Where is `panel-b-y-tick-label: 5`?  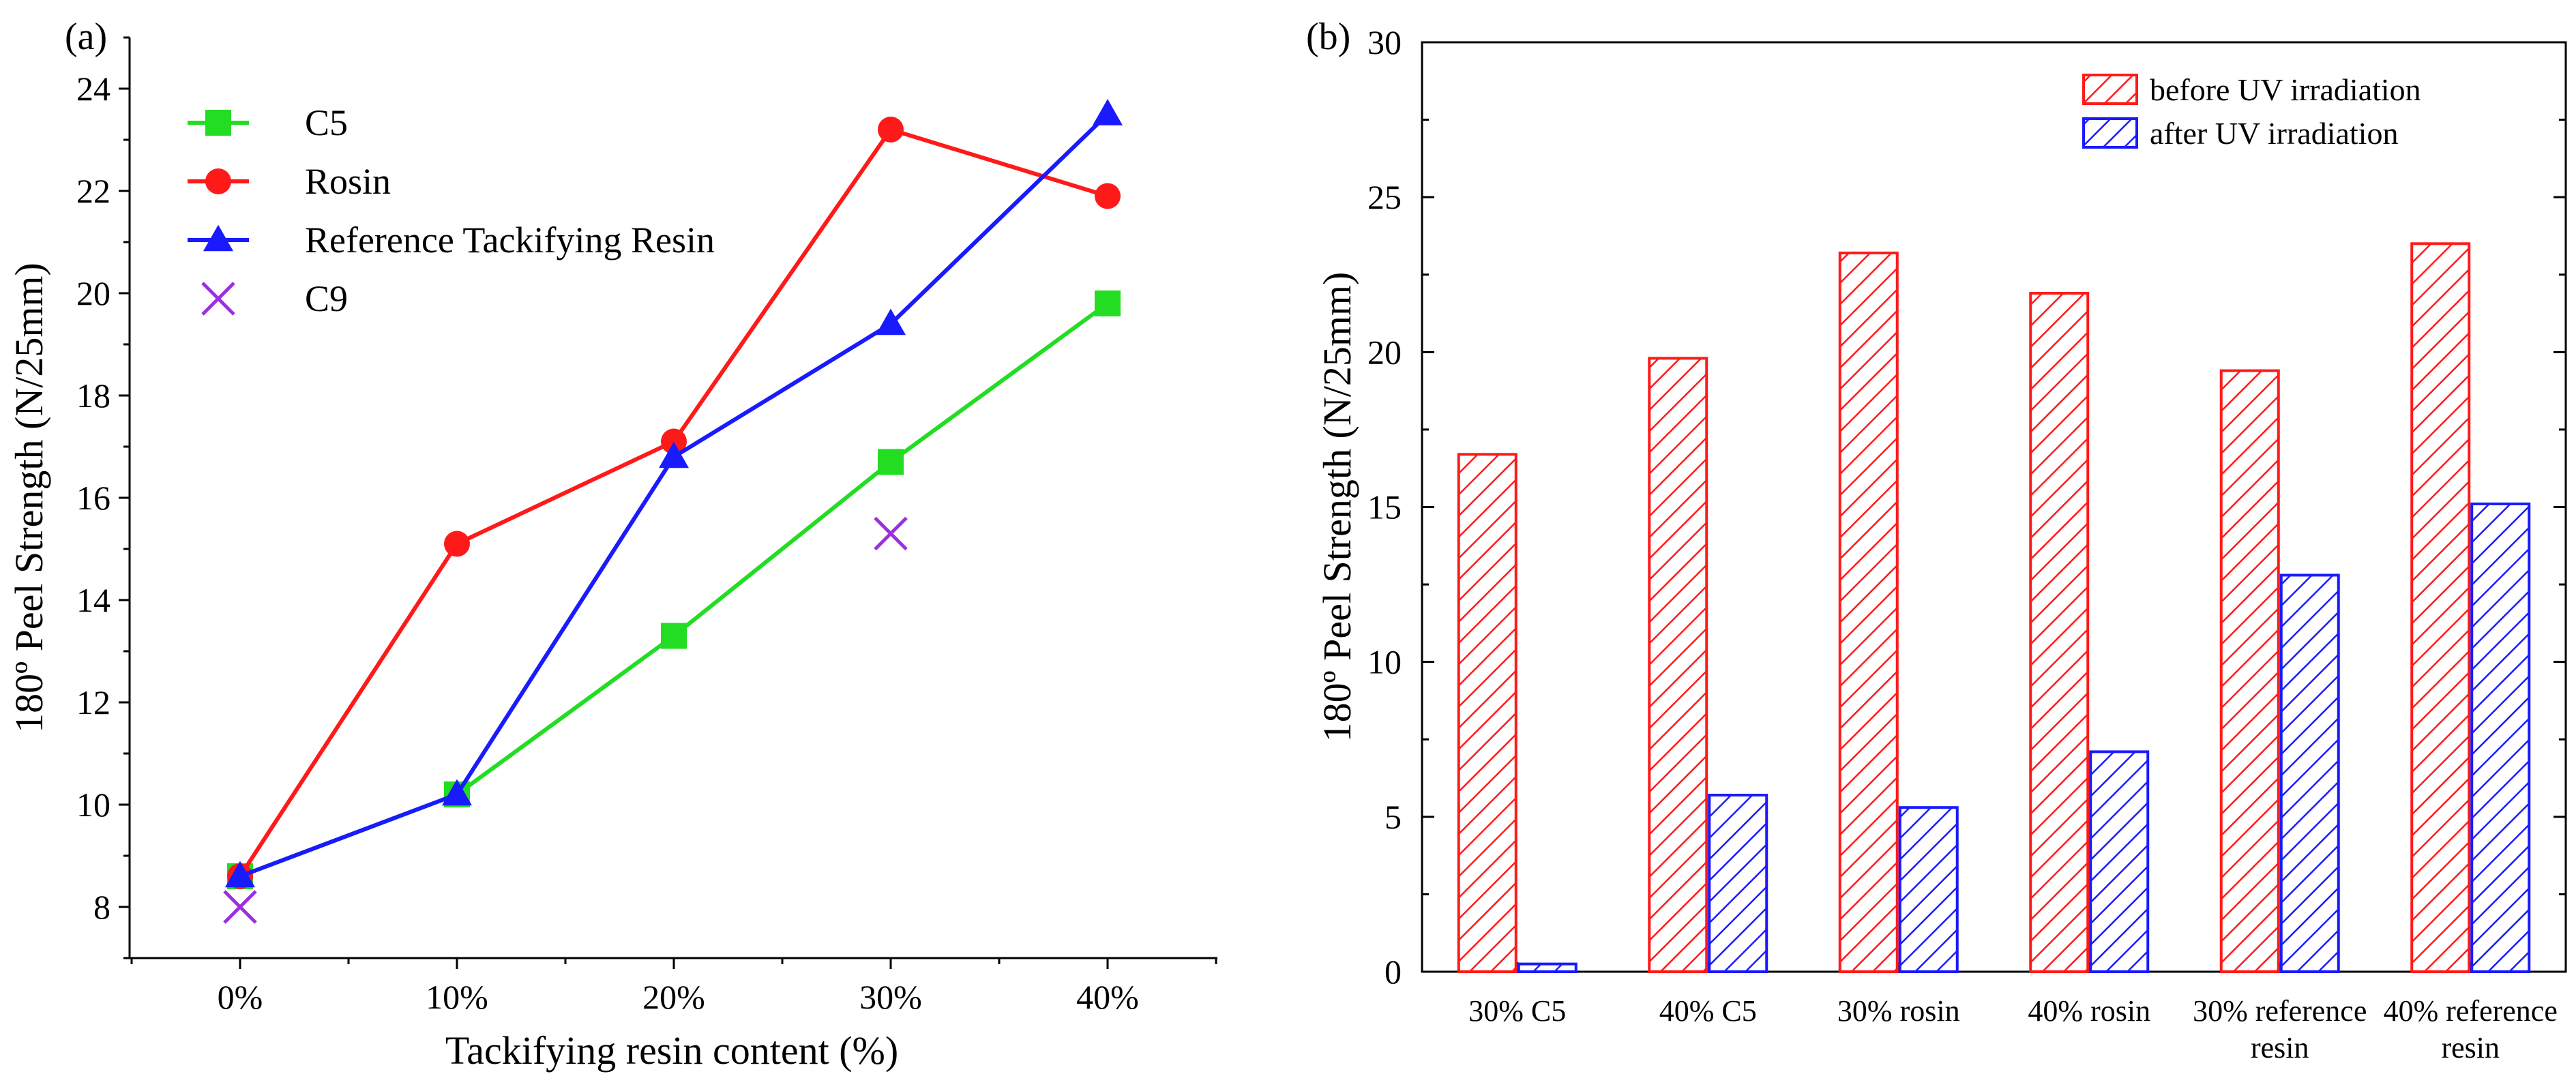
panel-b-y-tick-label: 5 is located at coordinates (1393, 817).